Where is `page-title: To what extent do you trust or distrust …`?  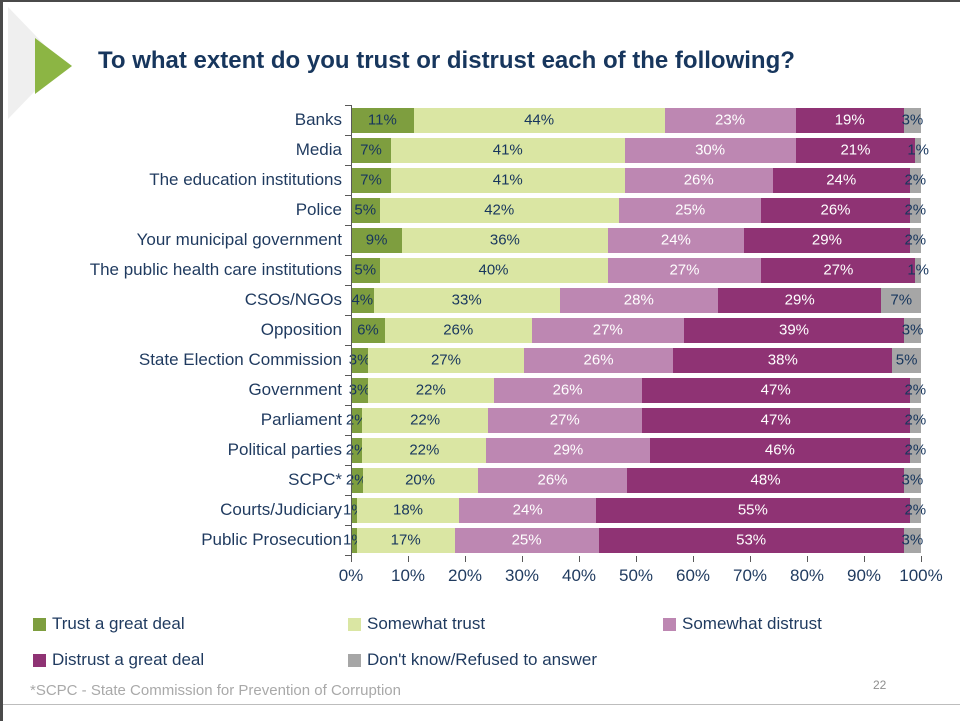
page-title: To what extent do you trust or distrust … is located at coordinates (446, 60).